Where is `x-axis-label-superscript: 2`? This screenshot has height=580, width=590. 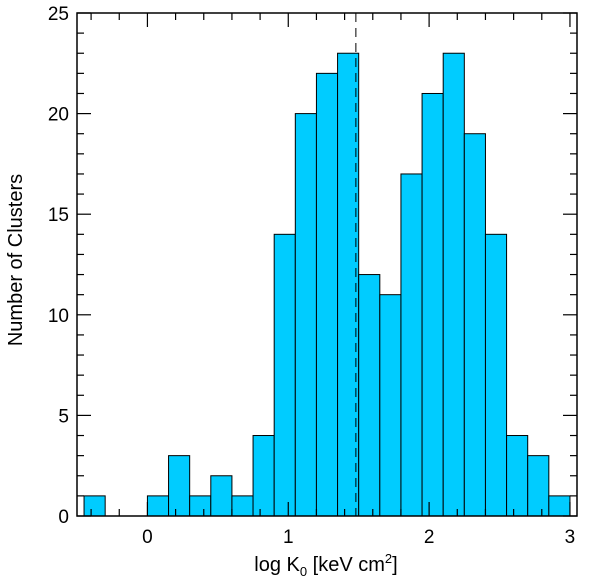 x-axis-label-superscript: 2 is located at coordinates (388, 558).